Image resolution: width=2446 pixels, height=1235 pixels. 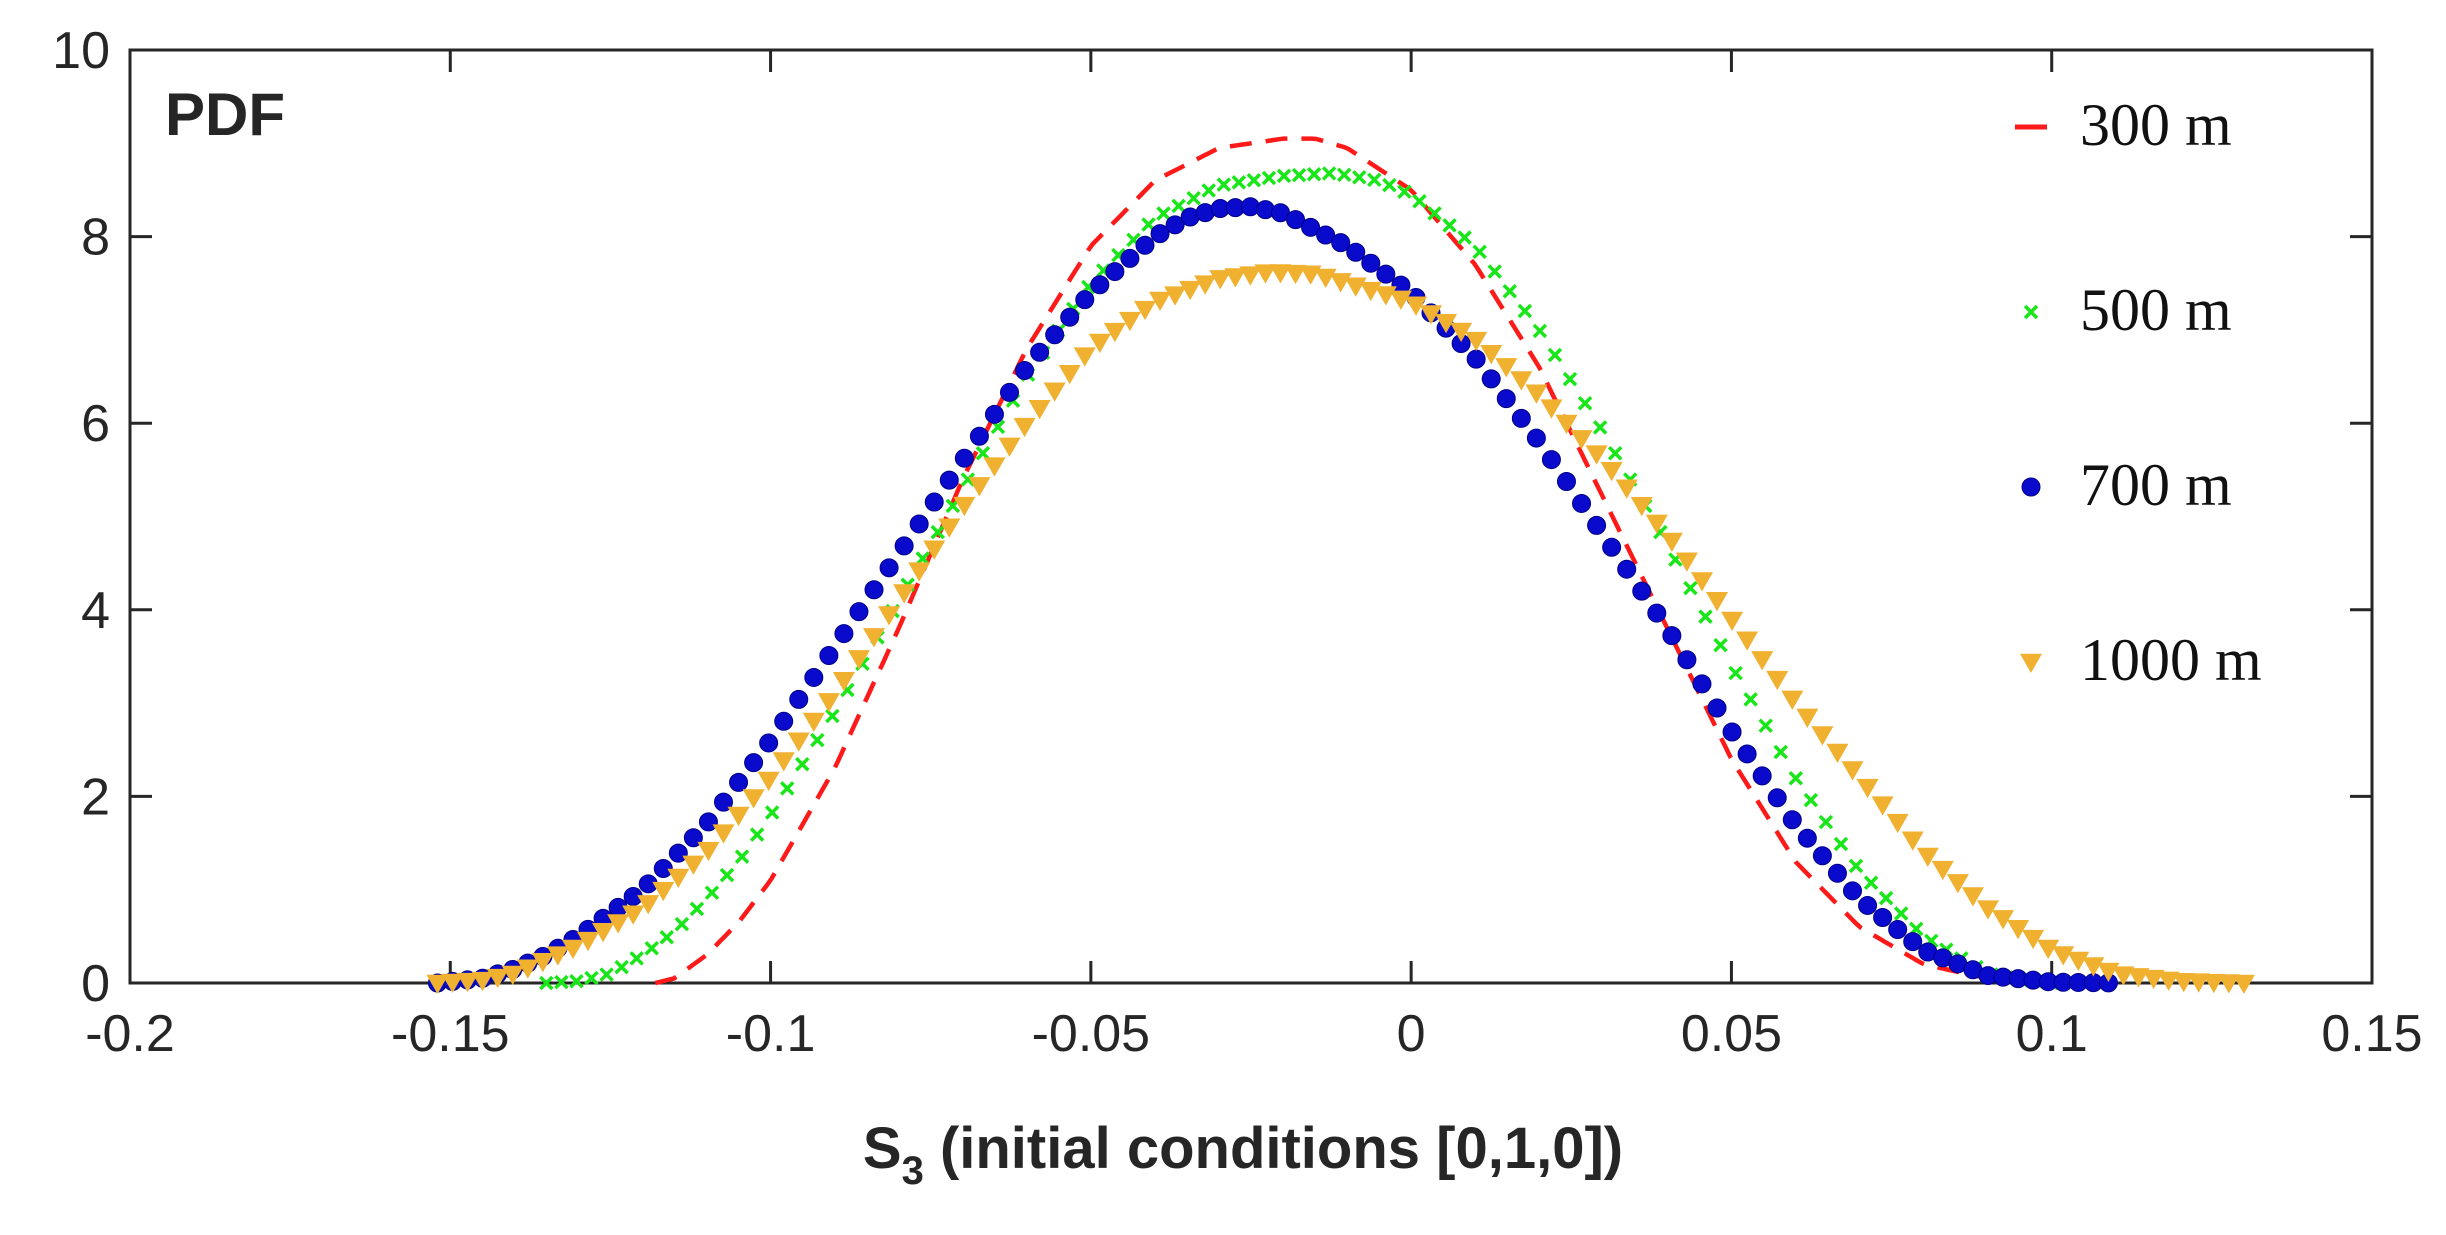 I want to click on legend-label: 500 m, so click(x=2156, y=310).